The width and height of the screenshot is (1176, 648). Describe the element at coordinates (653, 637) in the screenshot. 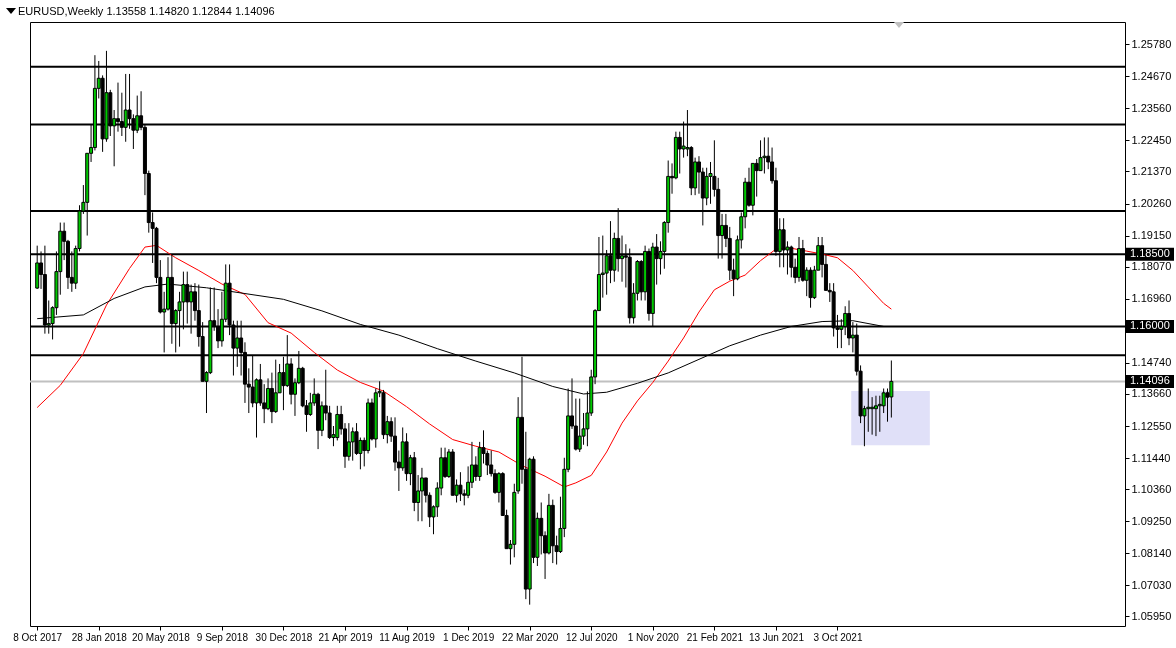

I see `x-tick-label: 1 Nov 2020` at that location.